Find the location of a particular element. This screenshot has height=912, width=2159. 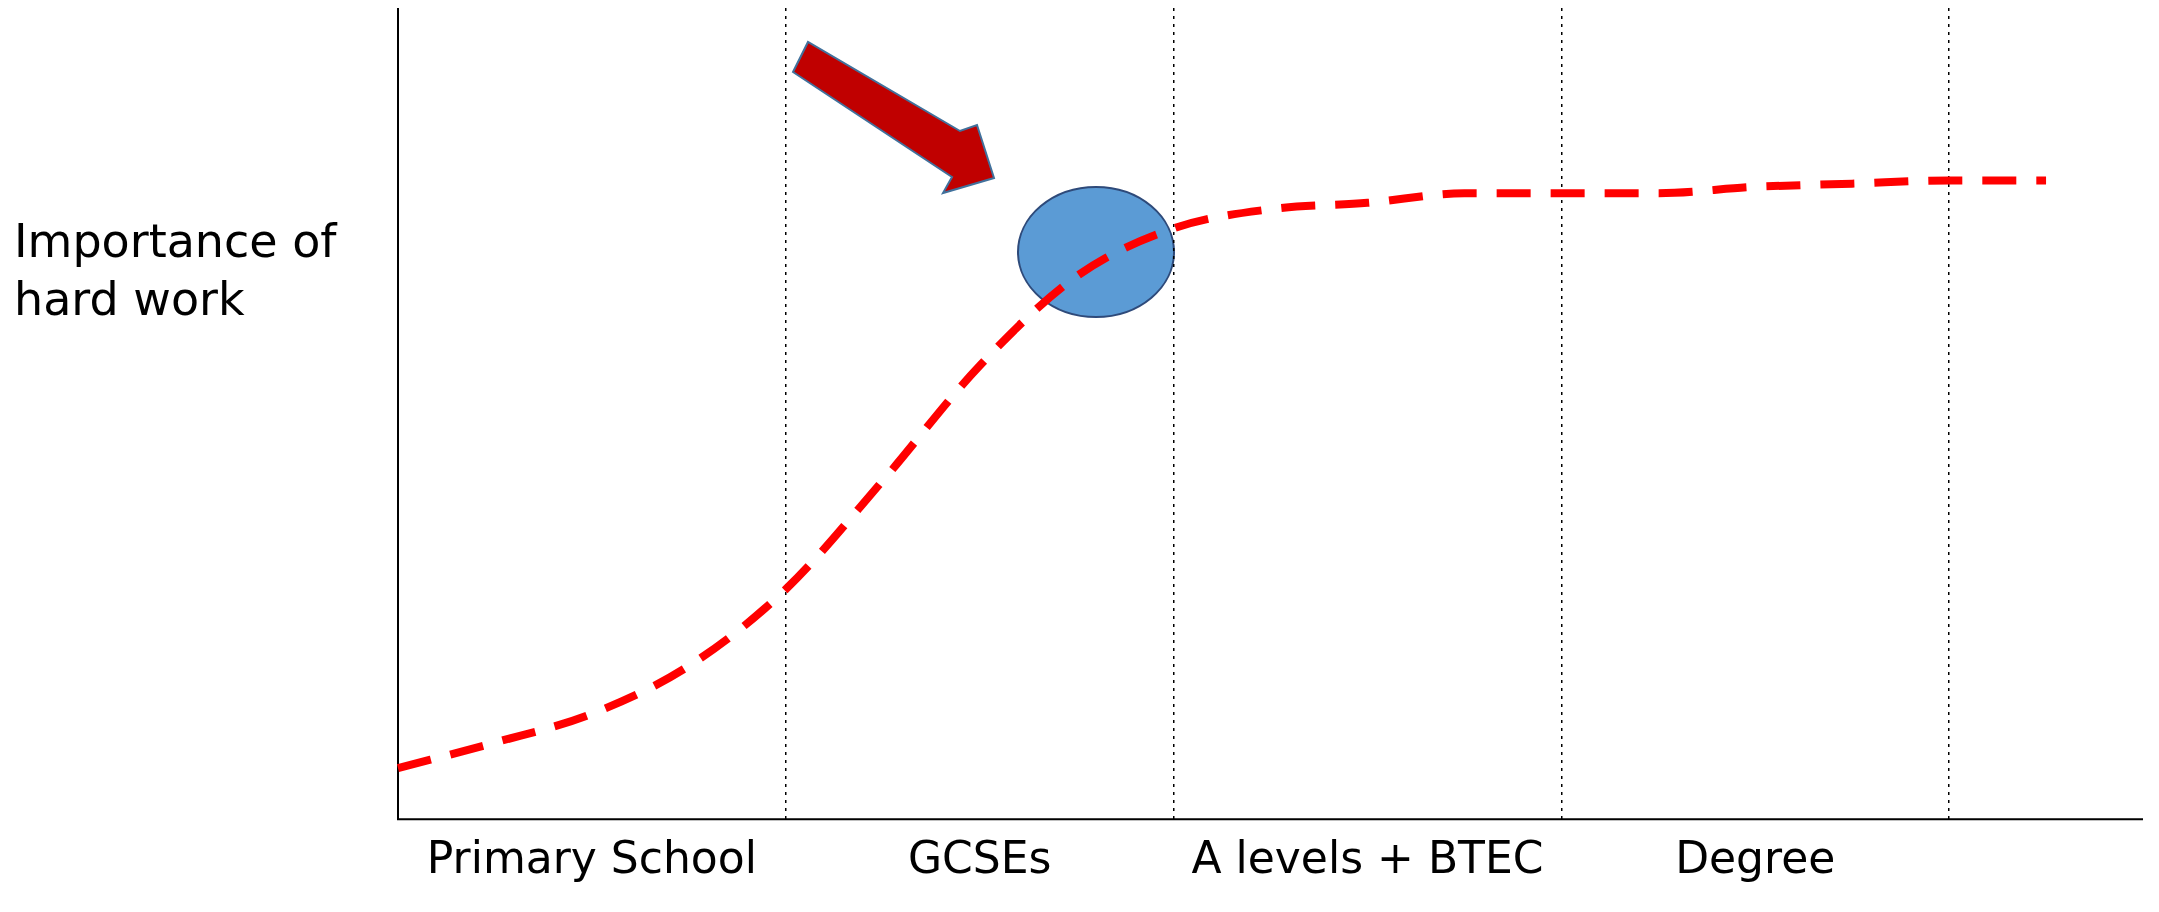

y-axis-title: Importance of hard work is located at coordinates (176, 270).